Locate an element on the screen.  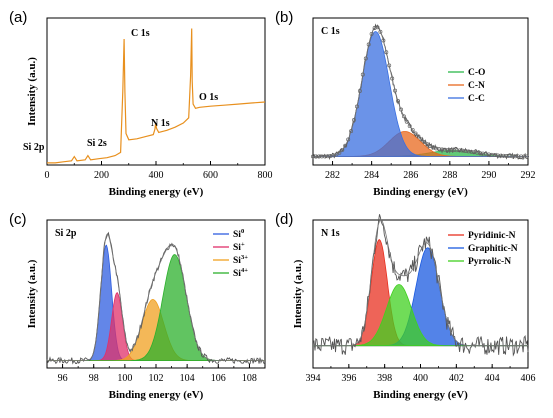
panel-title: N 1s is located at coordinates (330, 233).